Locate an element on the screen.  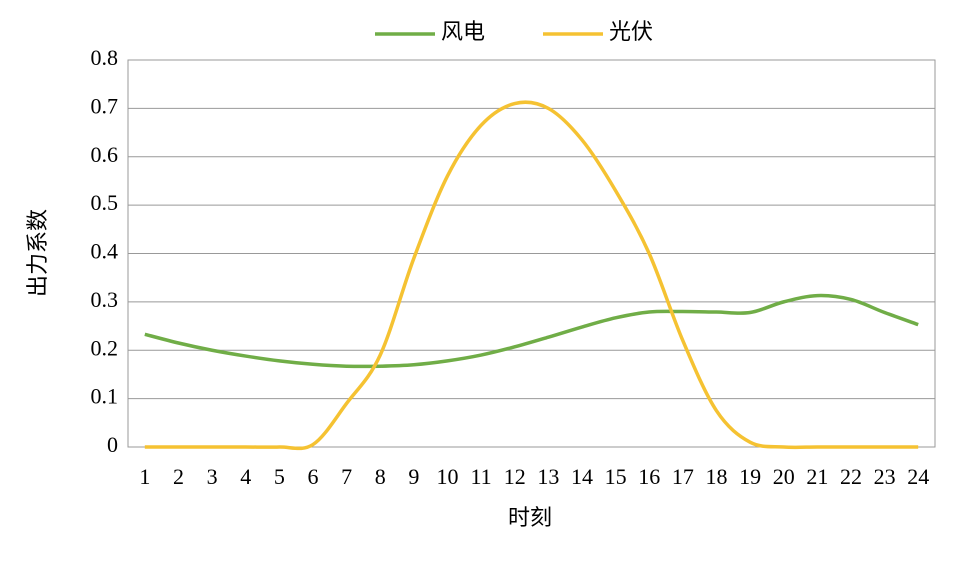
x-tick-label: 4 is located at coordinates (245, 476).